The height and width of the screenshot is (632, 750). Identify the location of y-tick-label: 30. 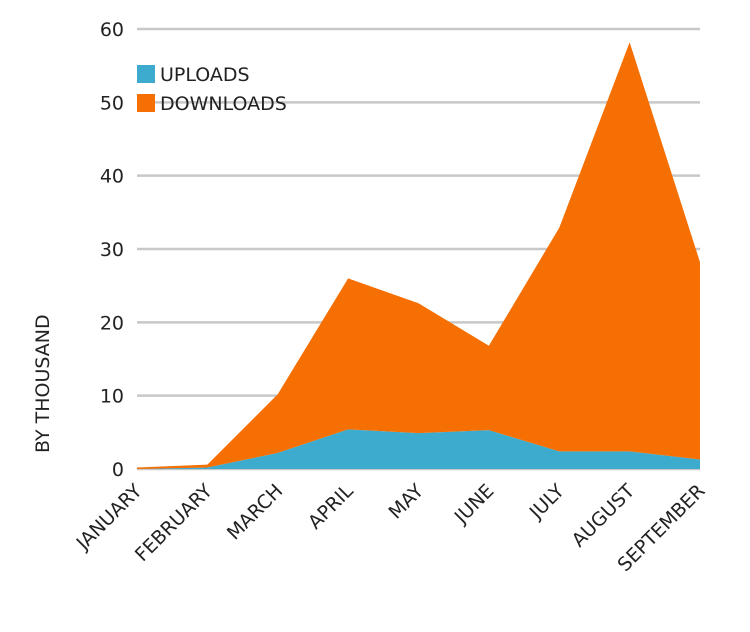
(112, 250).